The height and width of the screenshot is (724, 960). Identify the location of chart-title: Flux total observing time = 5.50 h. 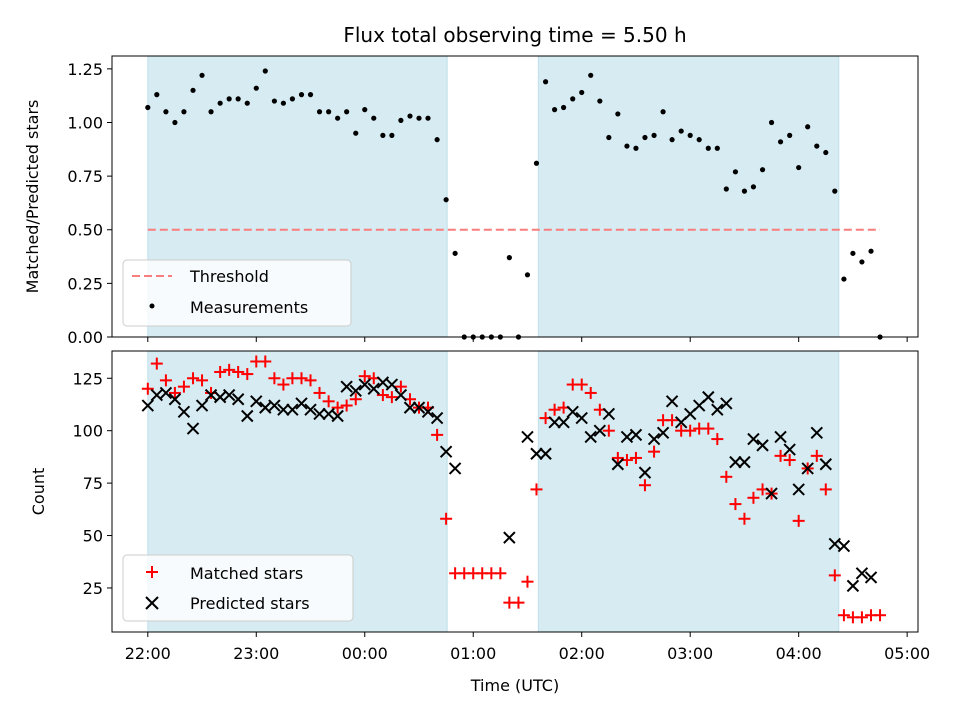
(514, 35).